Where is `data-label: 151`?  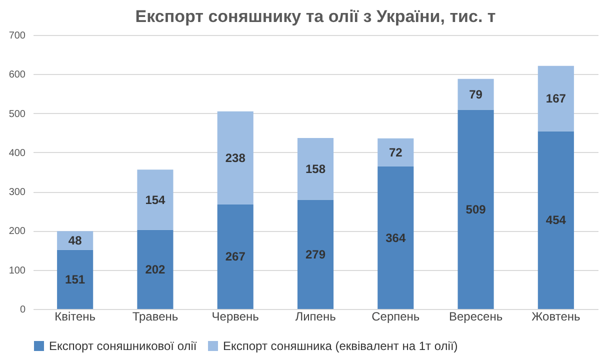
data-label: 151 is located at coordinates (75, 279).